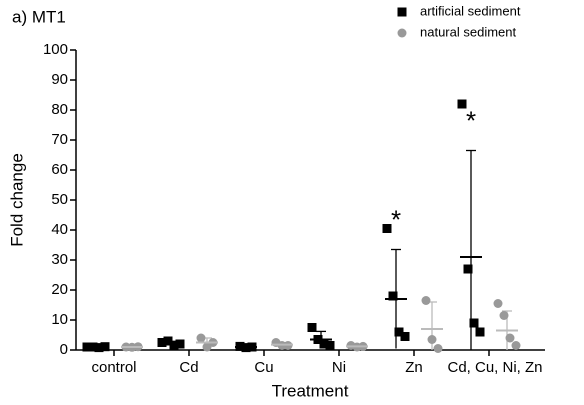 The image size is (584, 405). Describe the element at coordinates (470, 10) in the screenshot. I see `legend-label: artificial sediment` at that location.